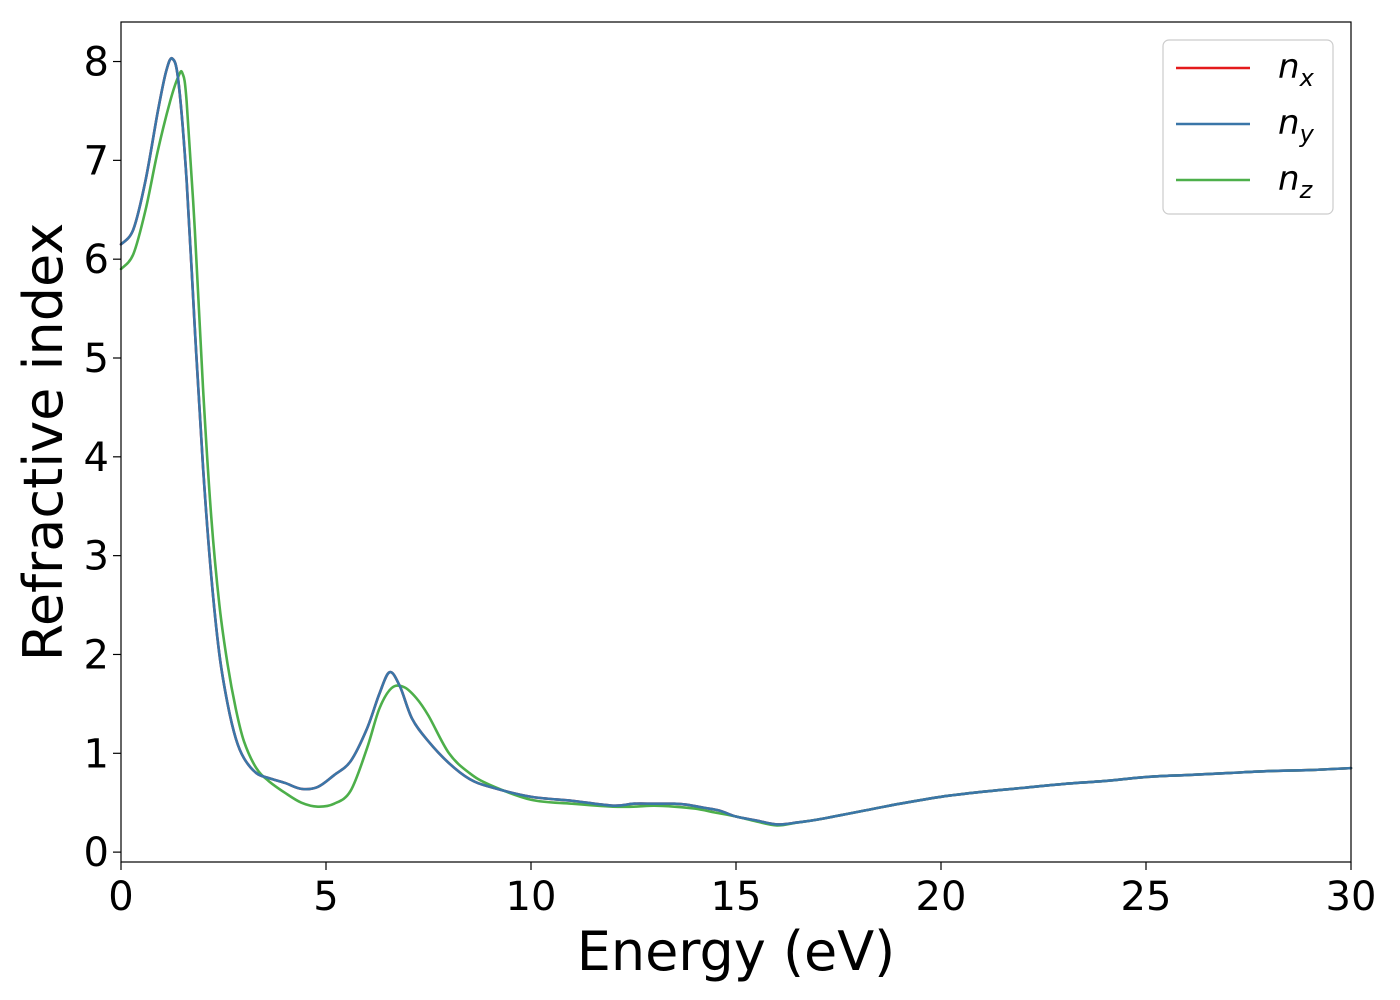 The height and width of the screenshot is (1000, 1400). I want to click on y-axis-title: Refractive index, so click(43, 442).